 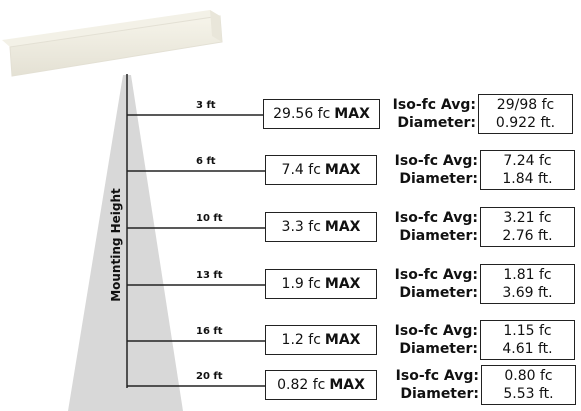 What do you see at coordinates (527, 218) in the screenshot?
I see `iso-fc-avg-value: 3.21 fc` at bounding box center [527, 218].